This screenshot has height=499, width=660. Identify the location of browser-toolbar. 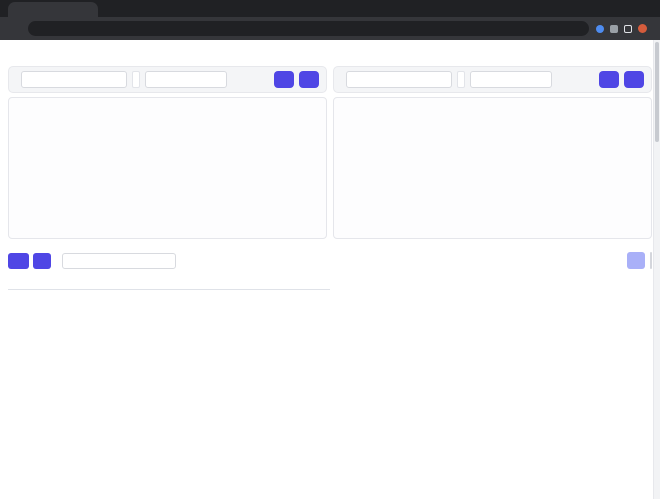
(330, 28).